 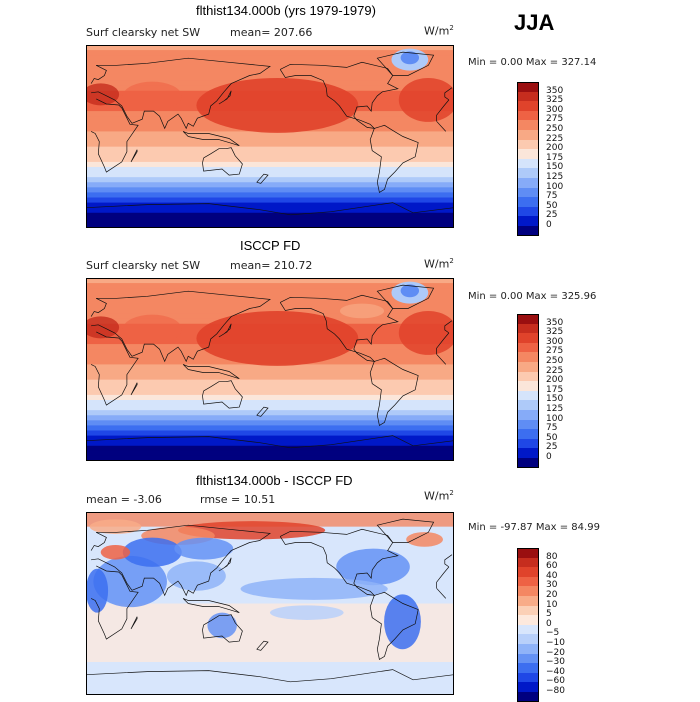 I want to click on sahara-region, so click(x=103, y=94).